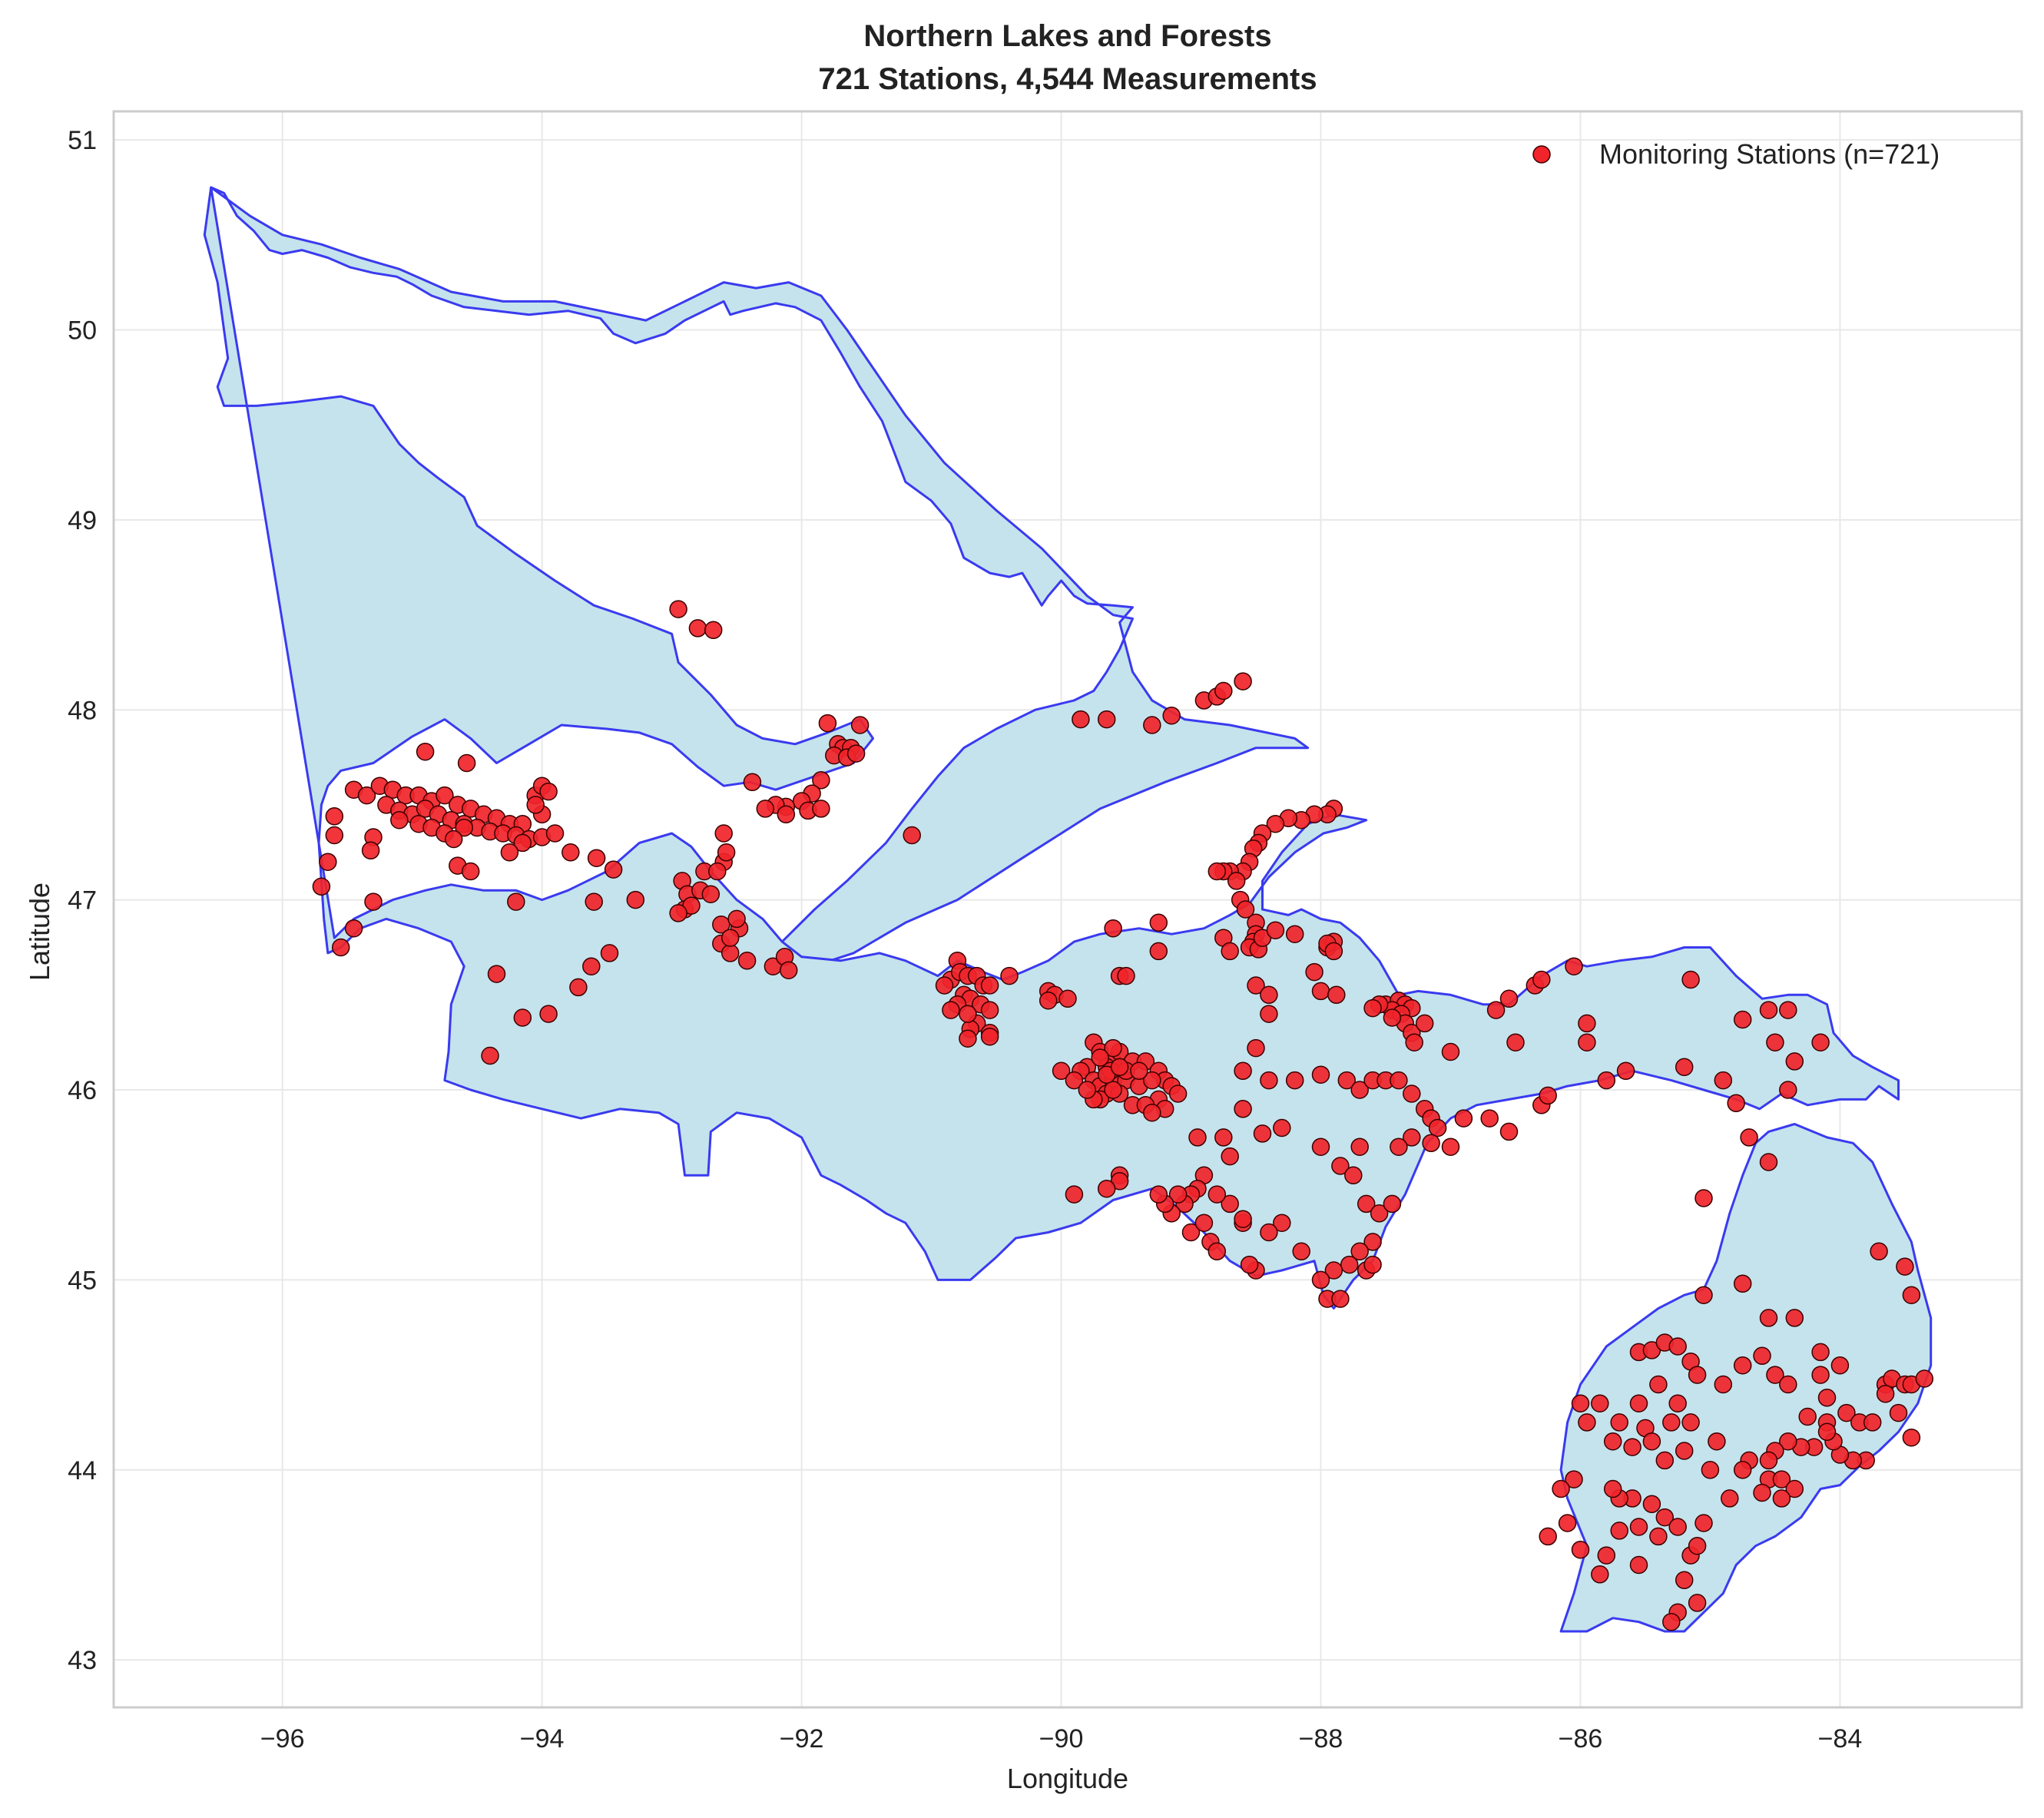 The width and height of the screenshot is (2044, 1818). I want to click on y-tick-label: 50, so click(82, 331).